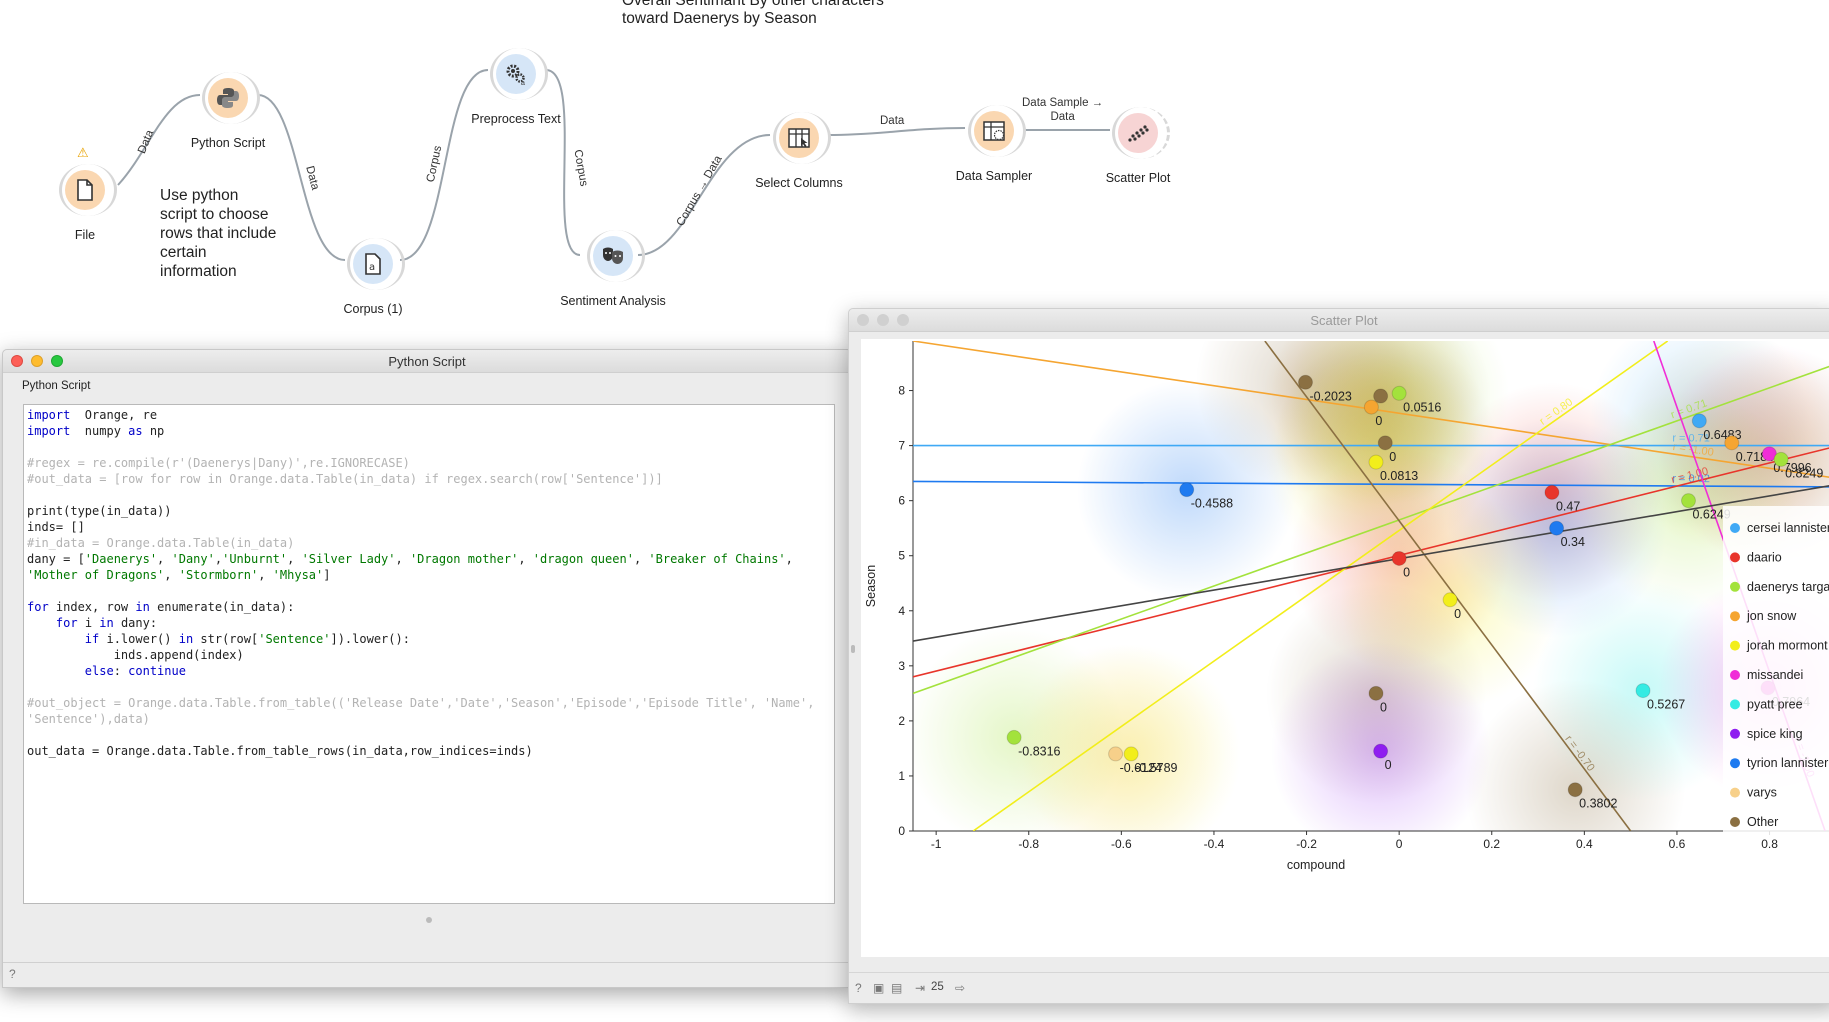 The height and width of the screenshot is (1022, 1829). What do you see at coordinates (1764, 557) in the screenshot?
I see `legend-item: daario` at bounding box center [1764, 557].